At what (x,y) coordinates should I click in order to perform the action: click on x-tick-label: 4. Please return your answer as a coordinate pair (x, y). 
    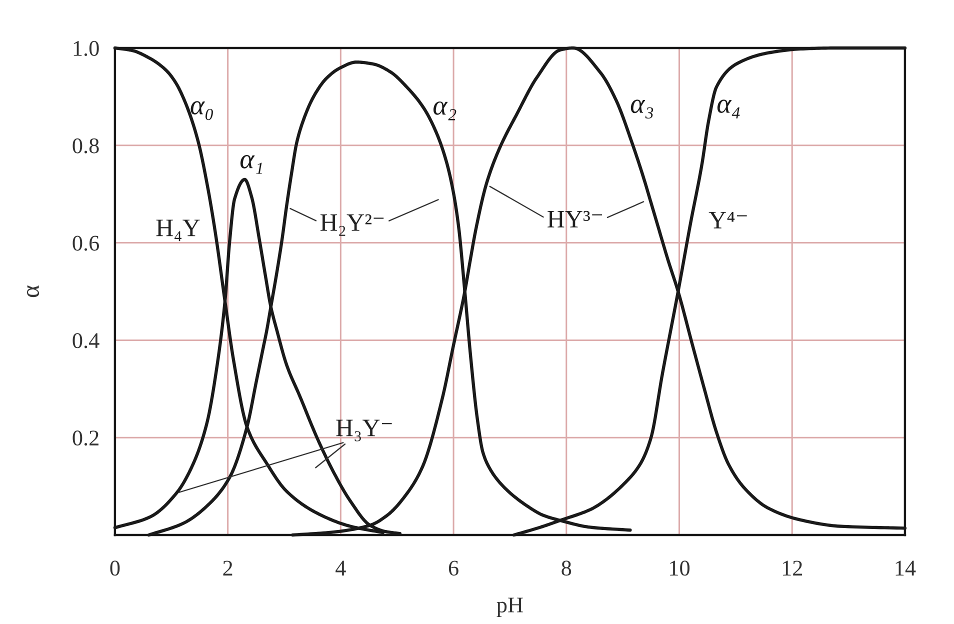
    Looking at the image, I should click on (341, 568).